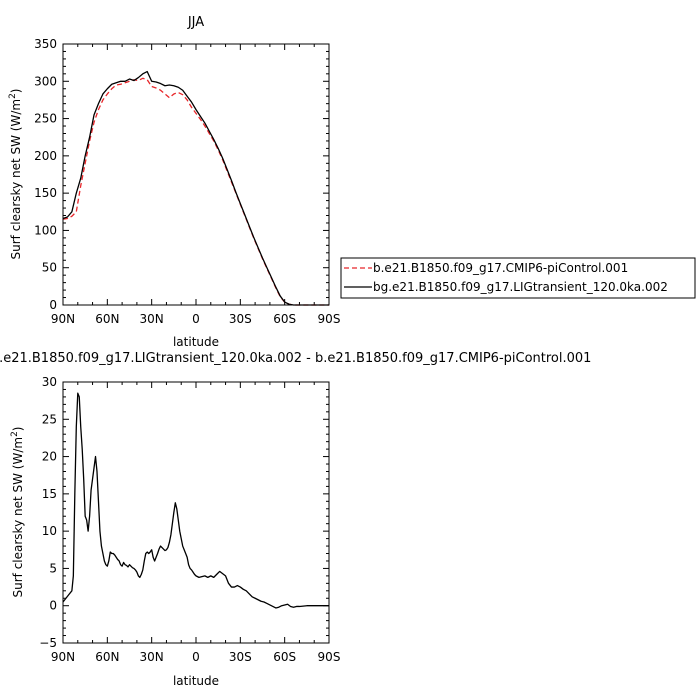 The image size is (700, 700). What do you see at coordinates (284, 319) in the screenshot?
I see `top-xtick-label: 60S` at bounding box center [284, 319].